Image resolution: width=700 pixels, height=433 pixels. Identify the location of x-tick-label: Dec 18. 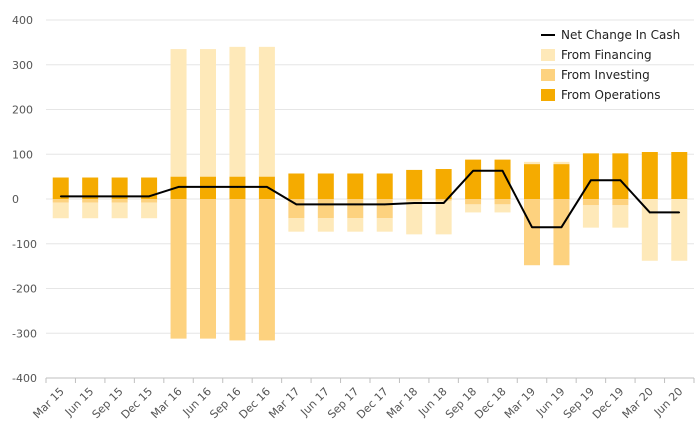
(490, 403).